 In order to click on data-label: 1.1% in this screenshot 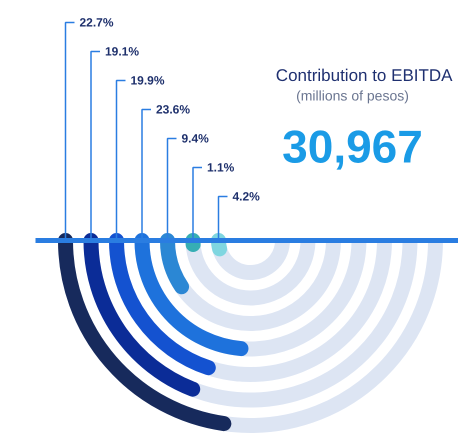, I will do `click(221, 167)`.